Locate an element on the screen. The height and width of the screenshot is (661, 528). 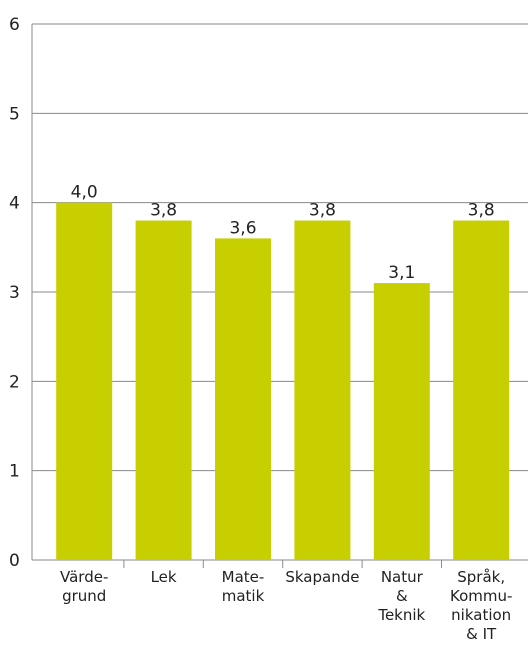
y-tick-label: 4 is located at coordinates (14, 204).